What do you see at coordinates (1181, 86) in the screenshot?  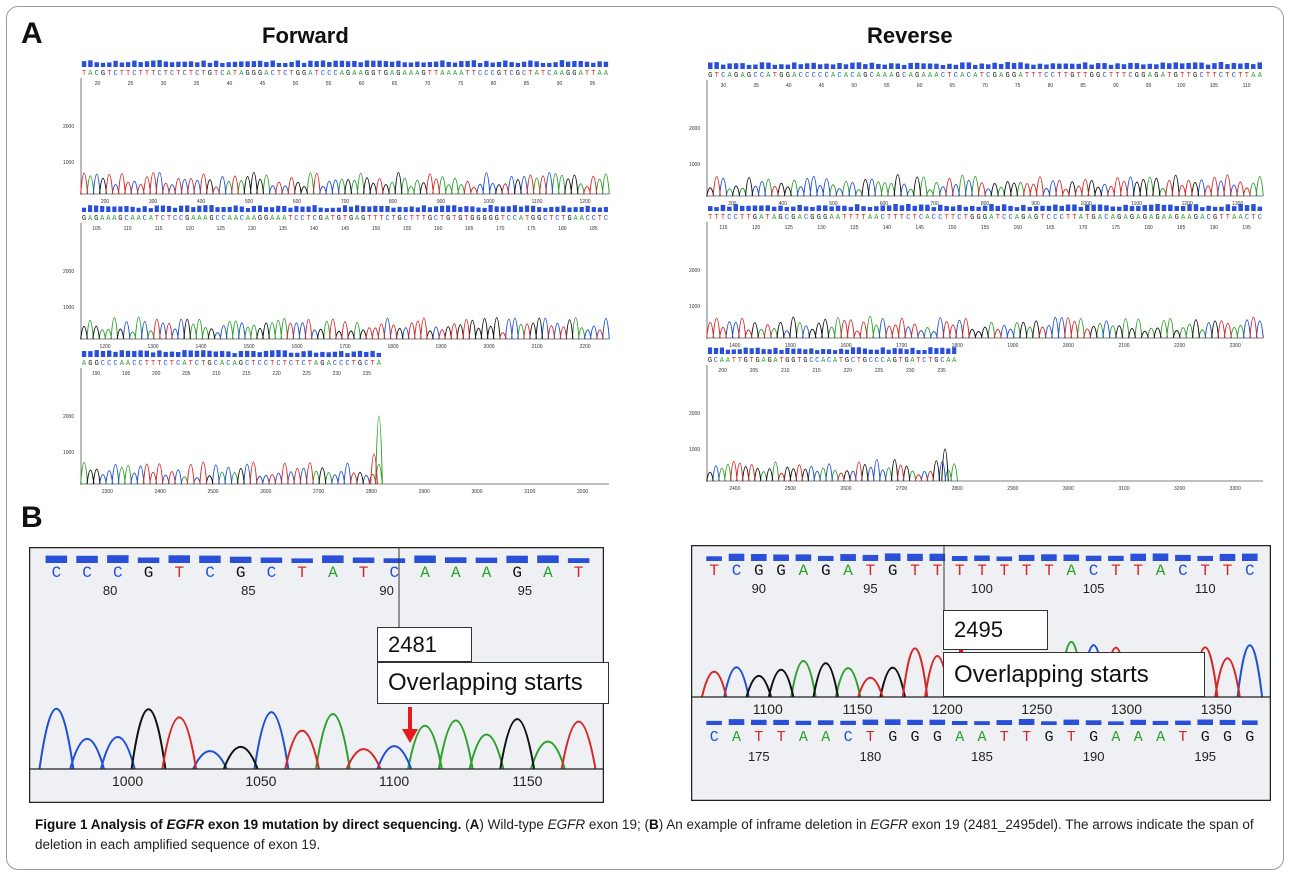 I see `reverse-row1-top-tick-label: 100` at bounding box center [1181, 86].